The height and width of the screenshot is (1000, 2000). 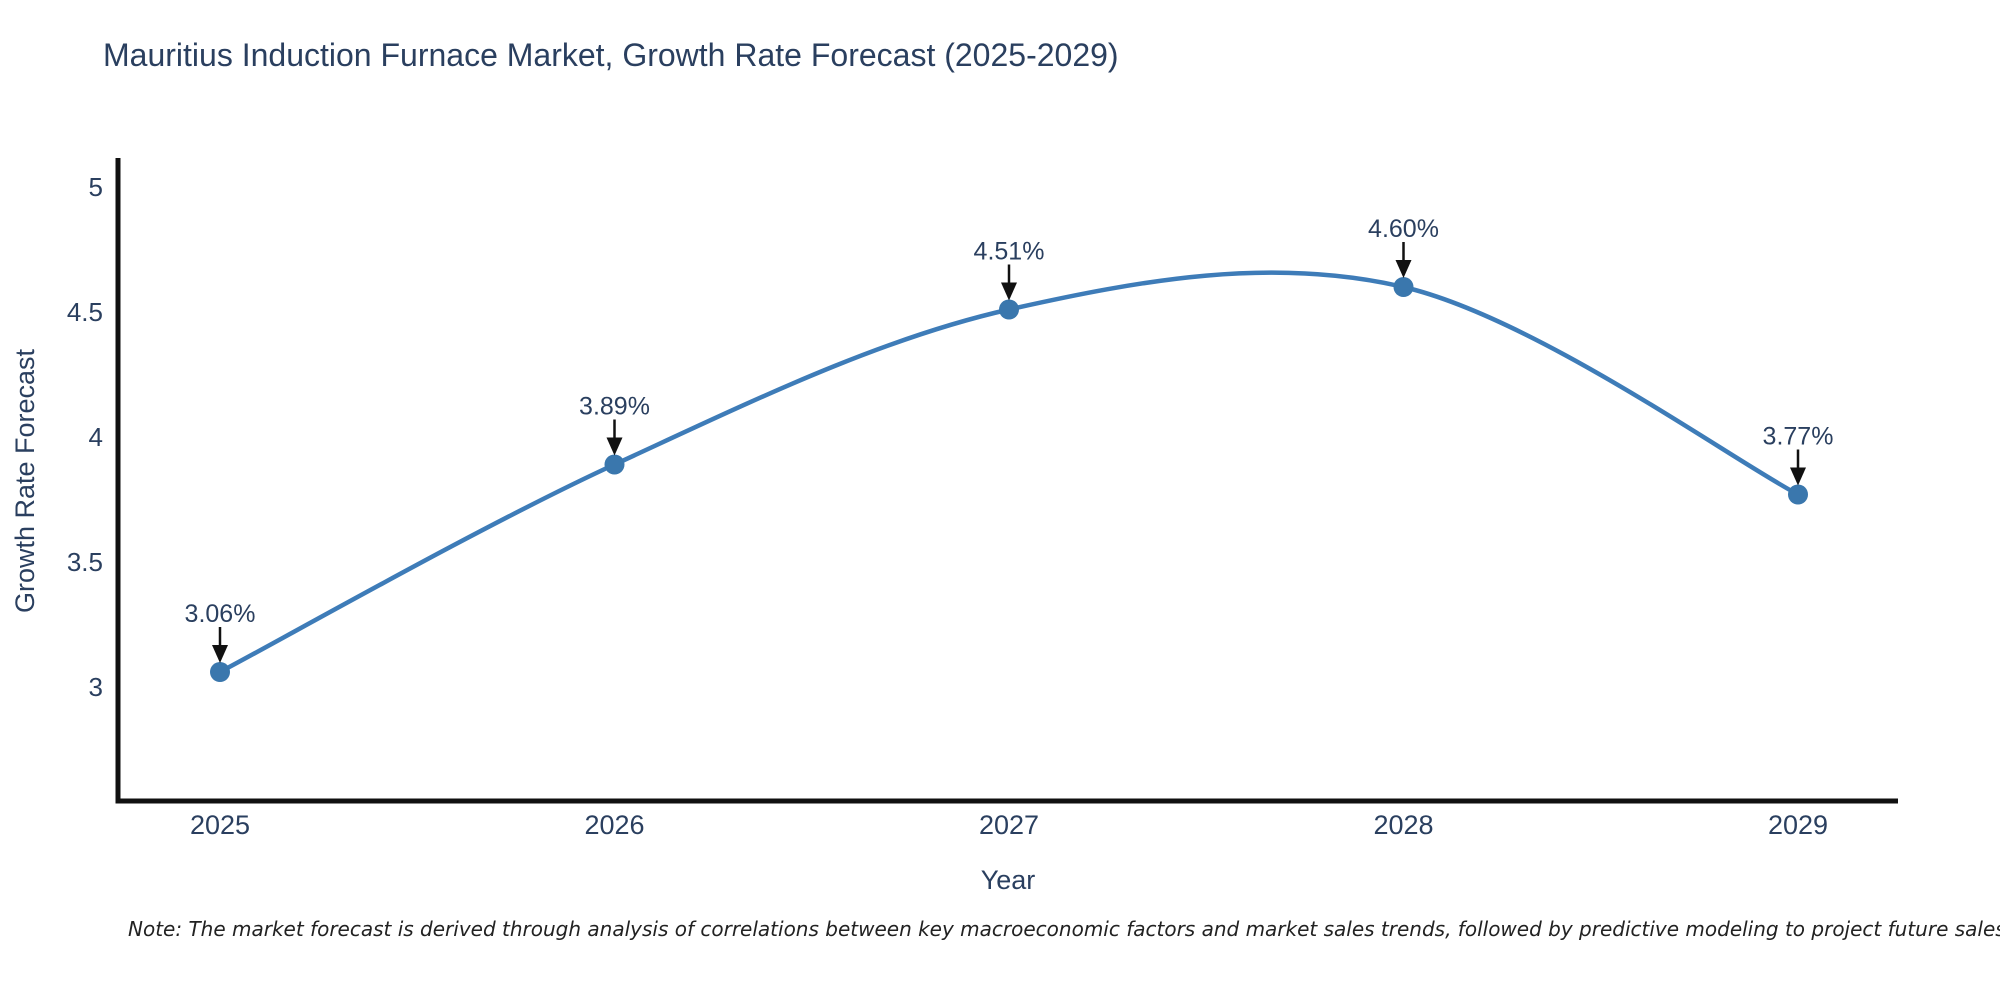 I want to click on x-tick-label: 2029, so click(x=1798, y=825).